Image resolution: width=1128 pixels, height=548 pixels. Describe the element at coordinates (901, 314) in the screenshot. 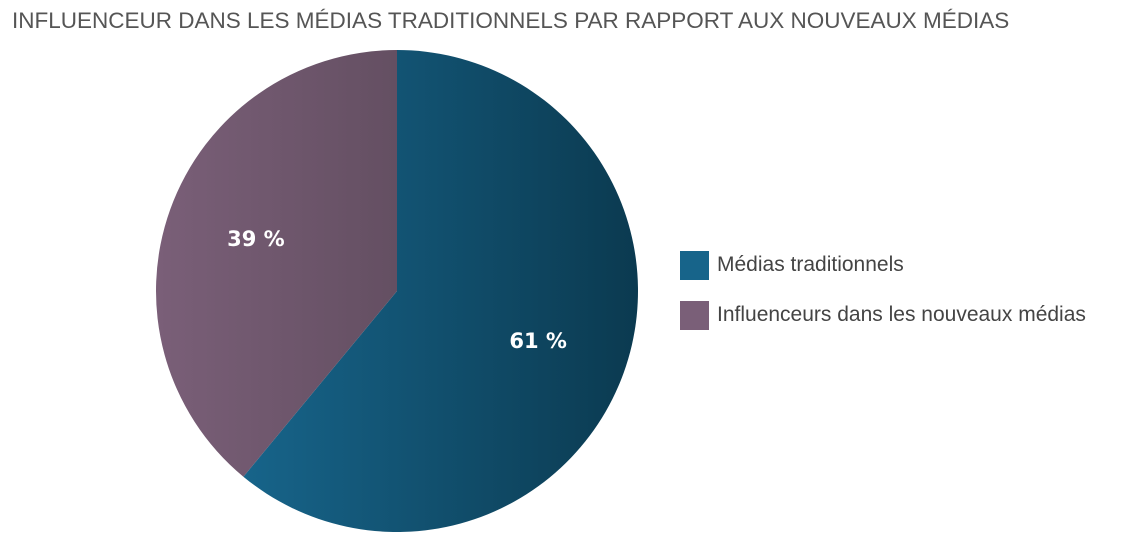

I see `legend-label-influenceurs: Influenceurs dans les nouveaux médias` at that location.